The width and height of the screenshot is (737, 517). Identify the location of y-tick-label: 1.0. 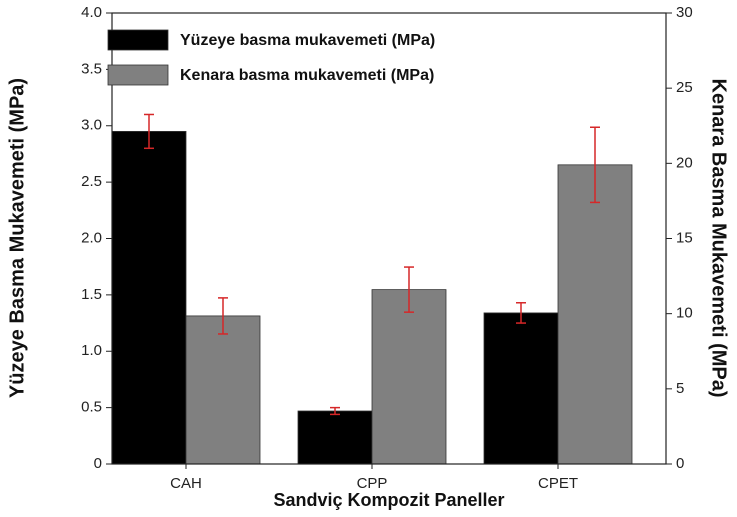
(91, 350).